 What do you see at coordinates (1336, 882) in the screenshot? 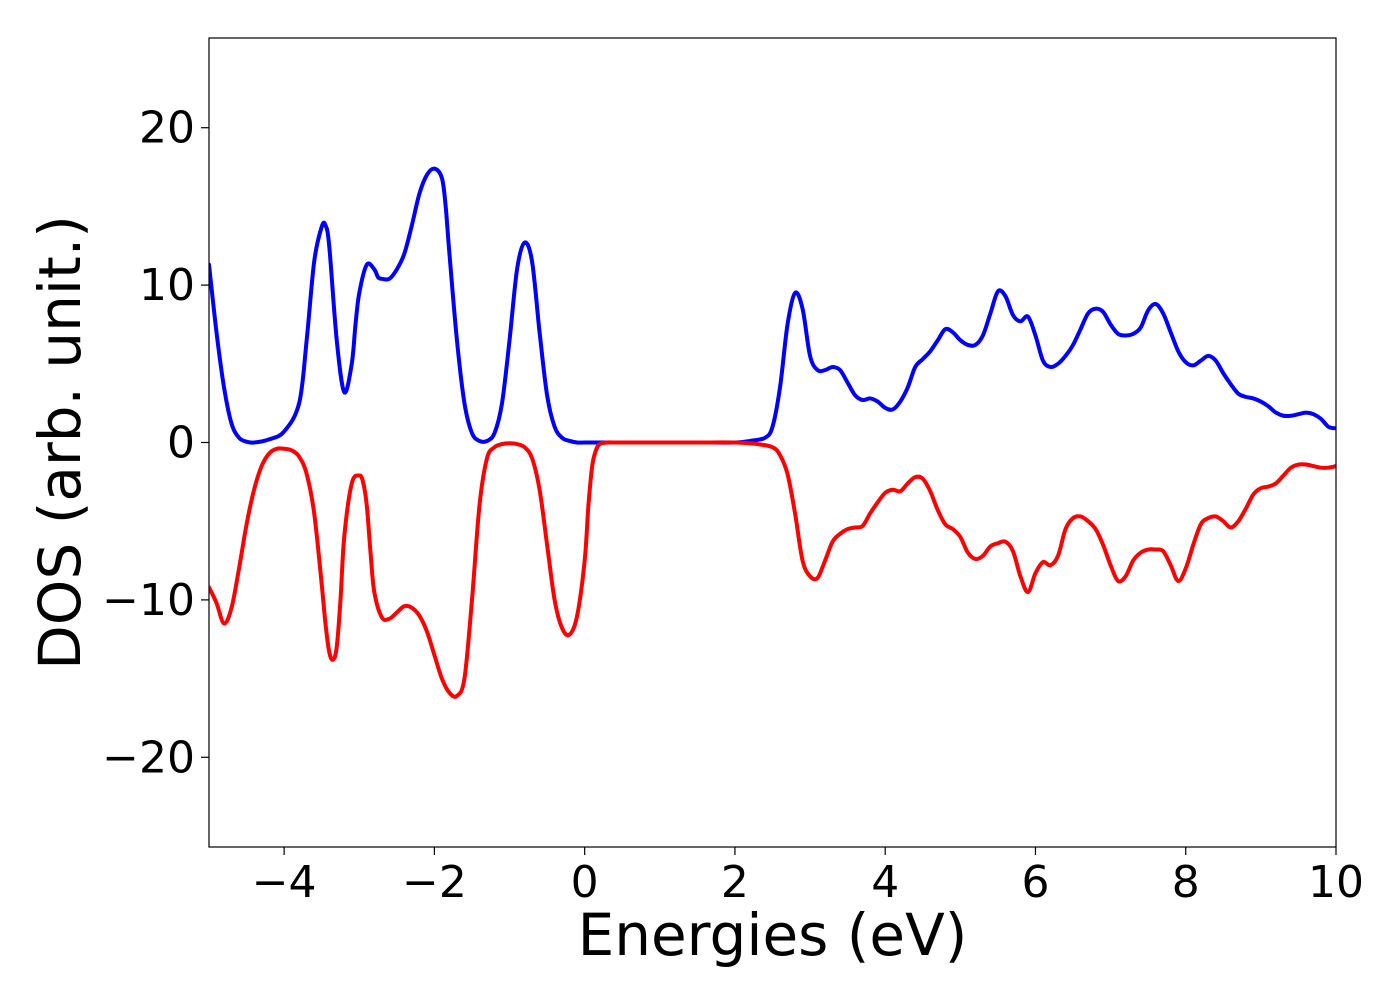
I see `x-tick-label: 10` at bounding box center [1336, 882].